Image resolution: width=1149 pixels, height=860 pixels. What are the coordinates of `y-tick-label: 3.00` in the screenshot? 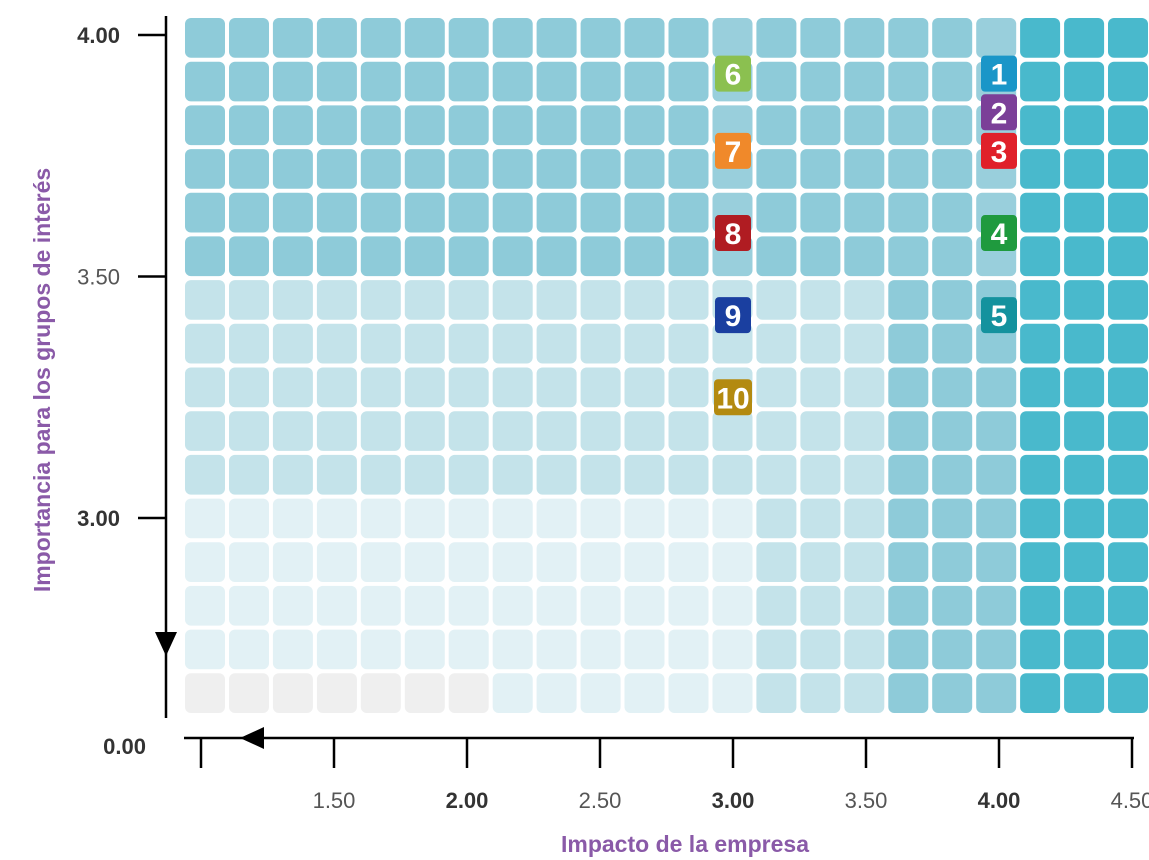 It's located at (98, 518).